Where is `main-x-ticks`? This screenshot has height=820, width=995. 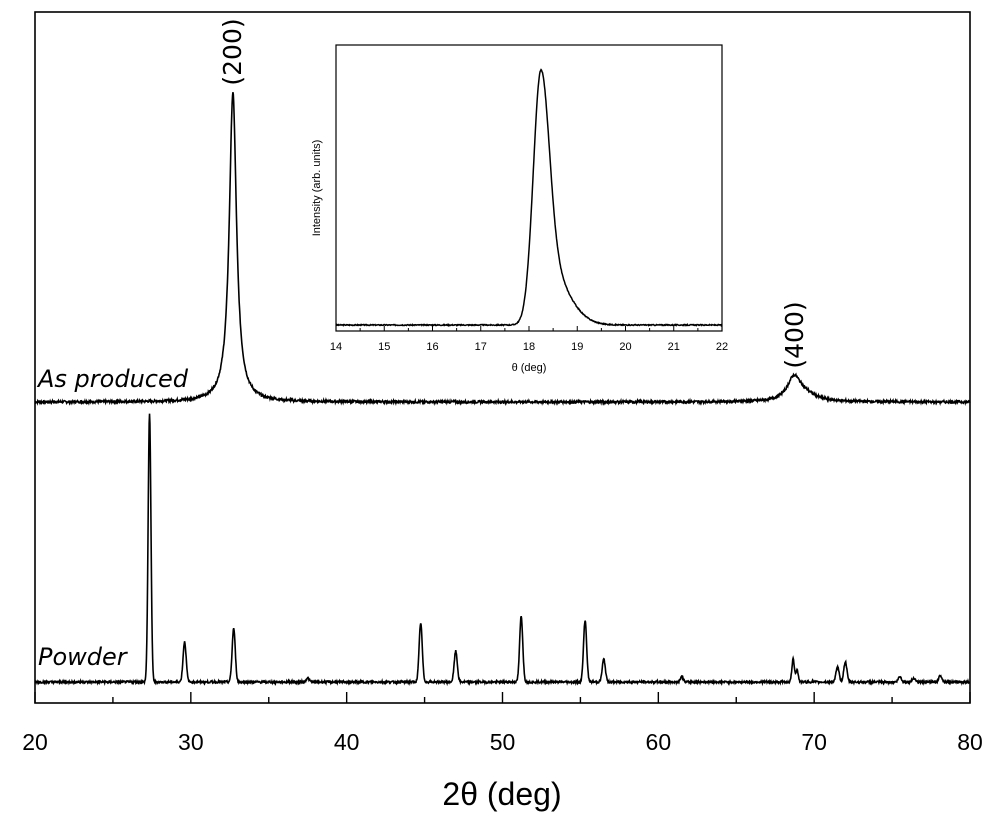 main-x-ticks is located at coordinates (502, 697).